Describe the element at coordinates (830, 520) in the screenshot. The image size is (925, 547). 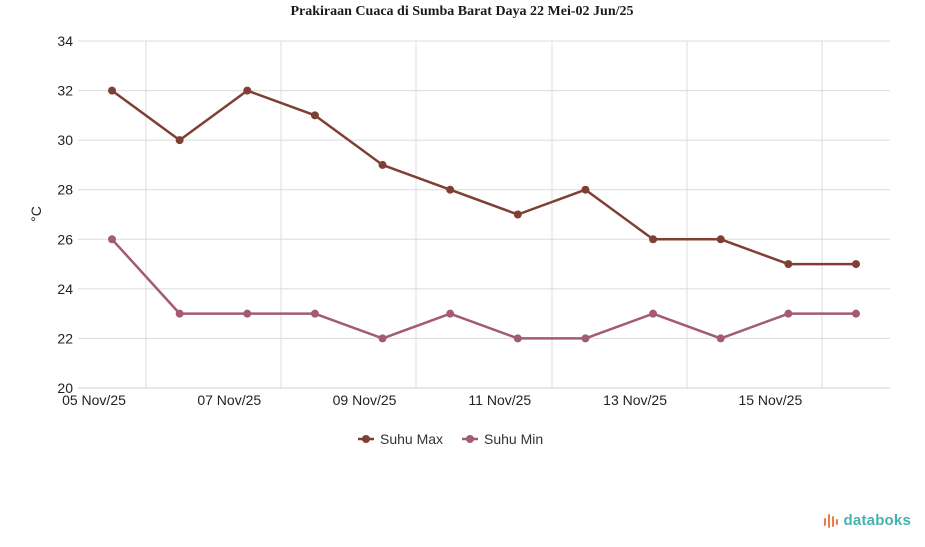
I see `databoks-logo-icon` at that location.